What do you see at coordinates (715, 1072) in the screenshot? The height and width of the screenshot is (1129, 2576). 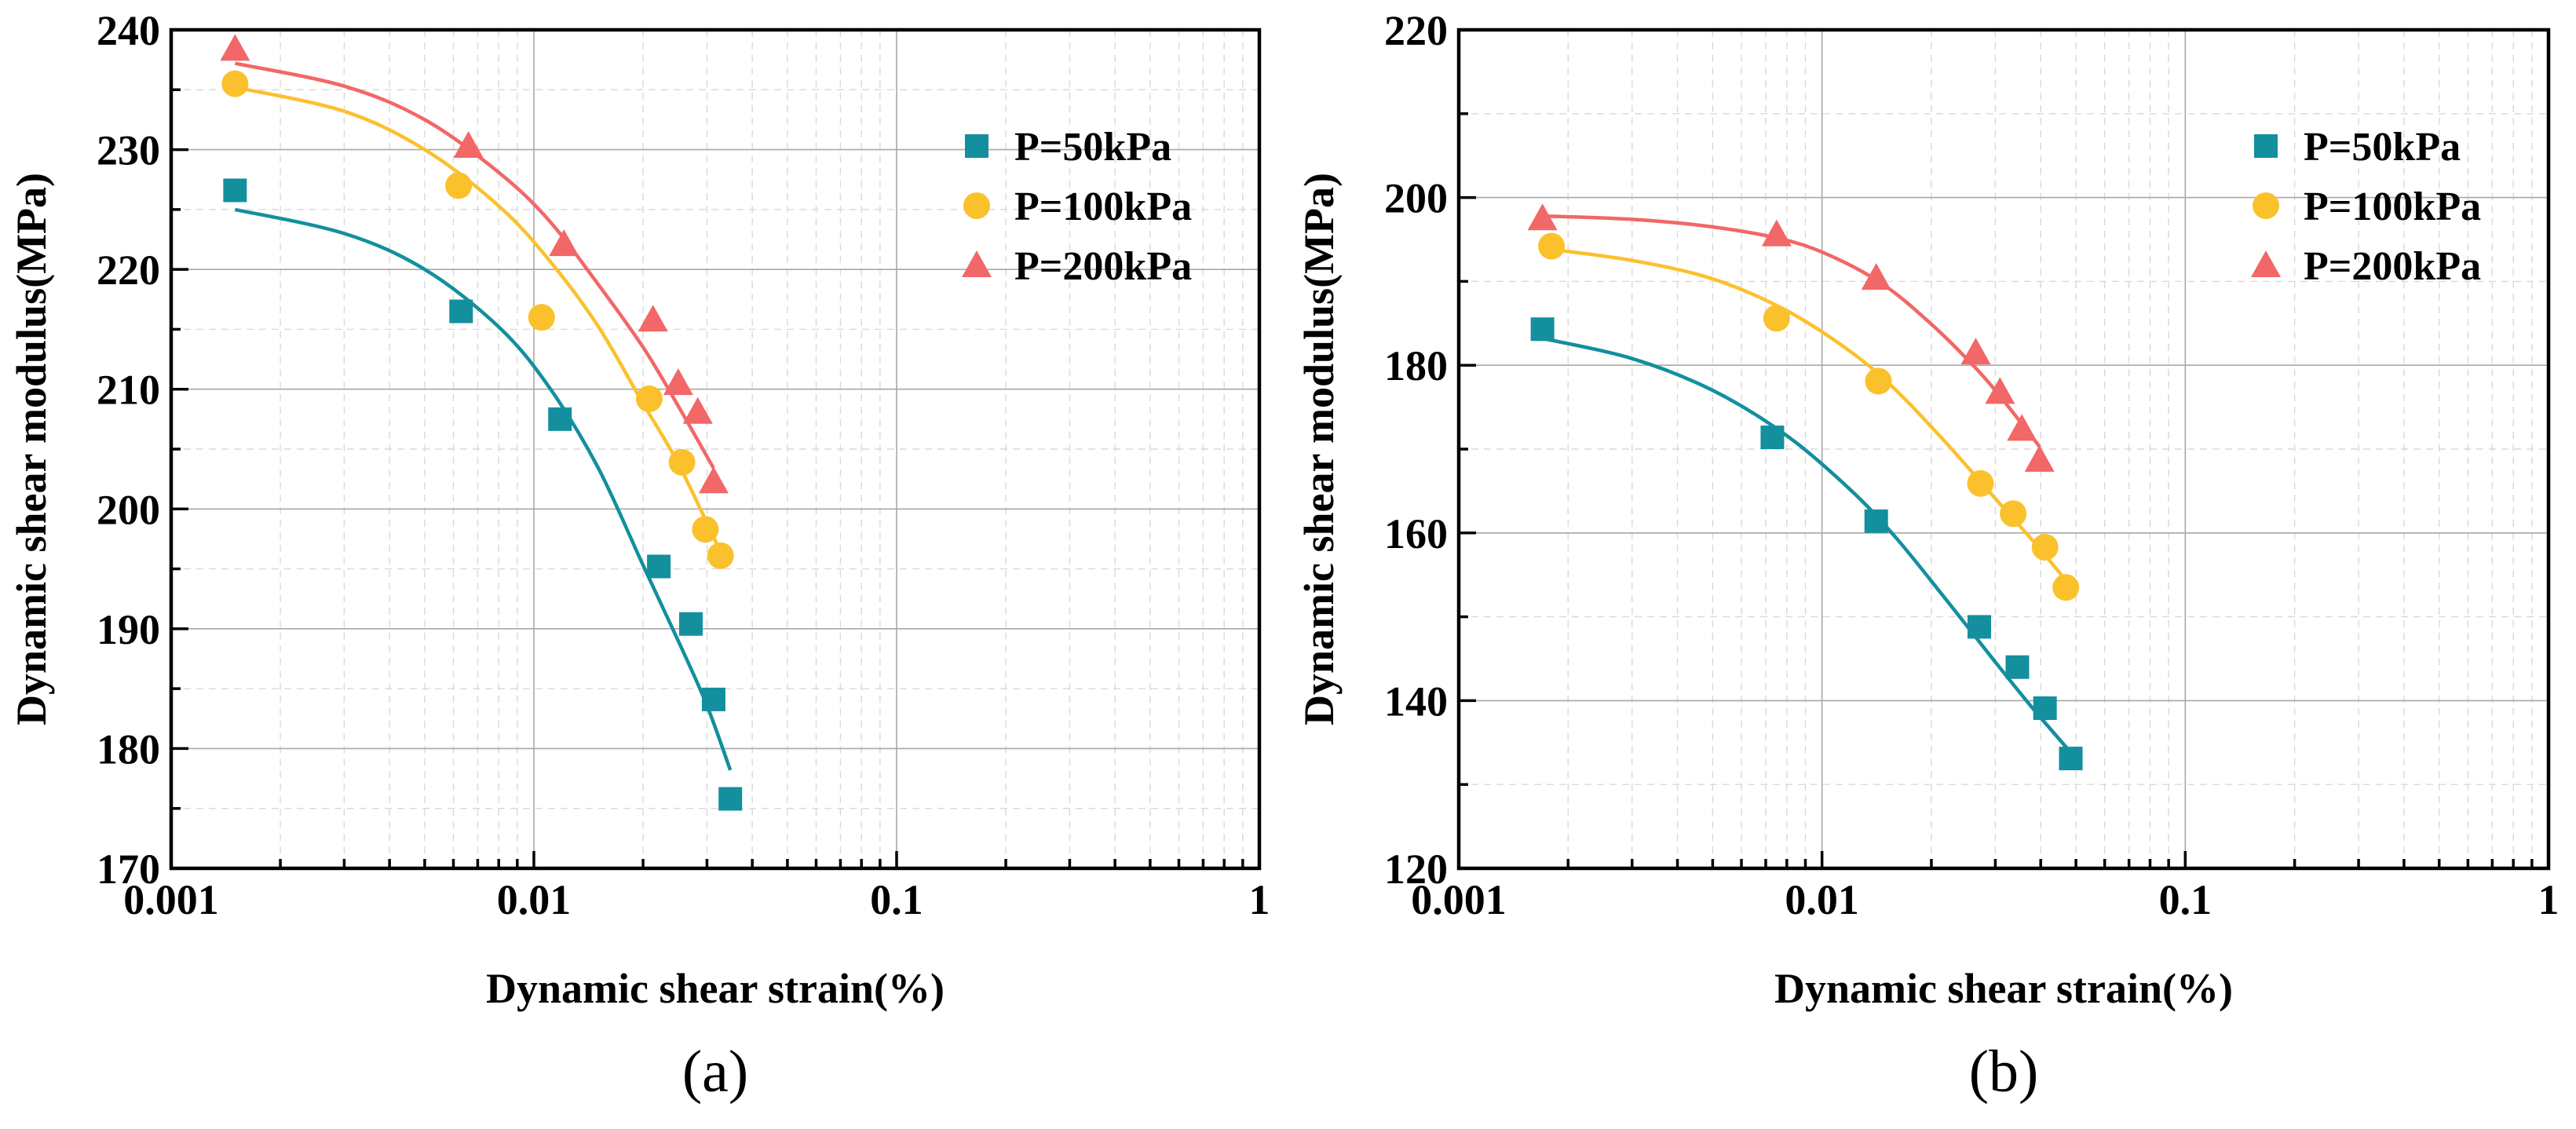 I see `panel-label: (a)` at bounding box center [715, 1072].